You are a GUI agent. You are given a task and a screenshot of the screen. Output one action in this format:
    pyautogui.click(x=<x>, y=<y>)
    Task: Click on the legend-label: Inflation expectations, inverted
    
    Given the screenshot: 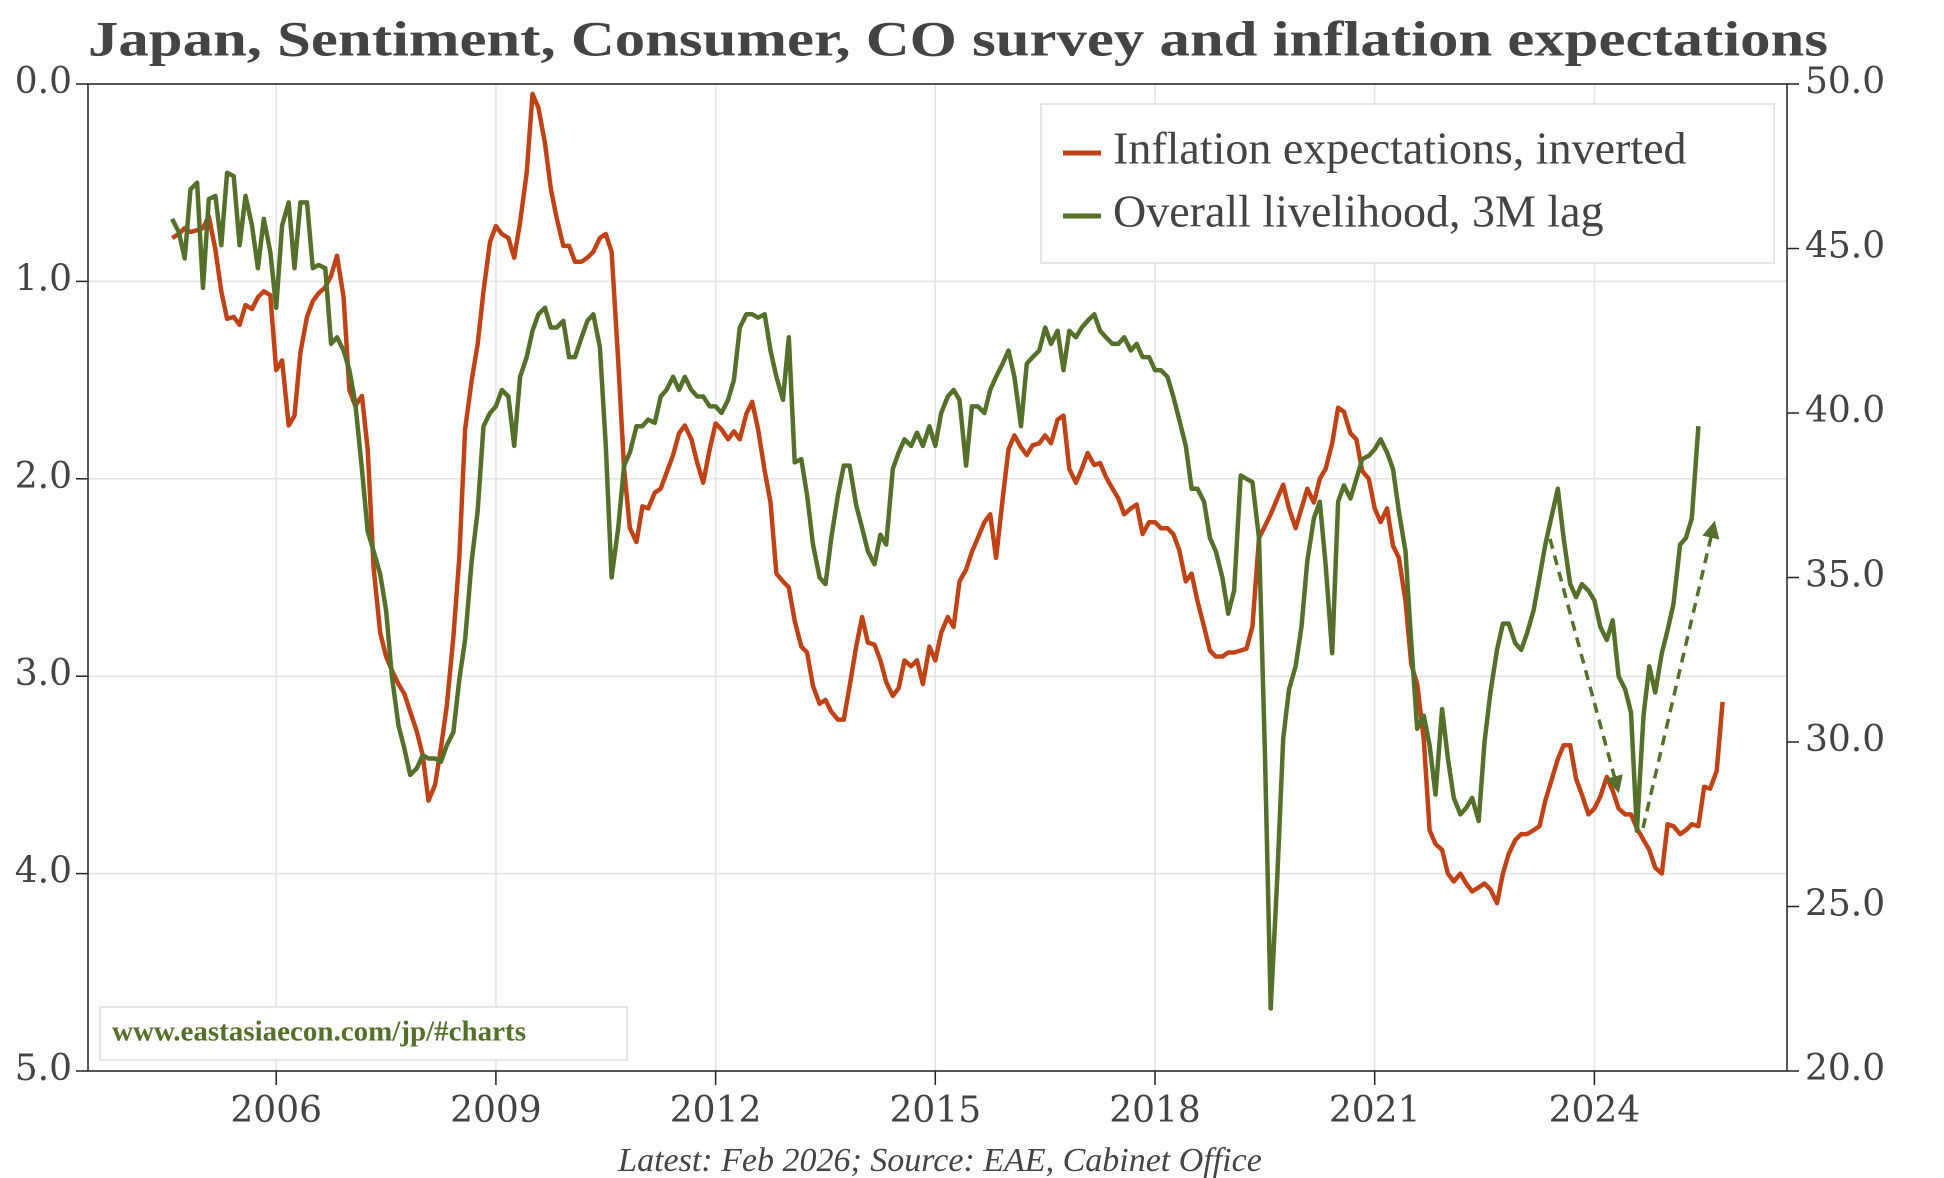 What is the action you would take?
    pyautogui.click(x=1400, y=148)
    